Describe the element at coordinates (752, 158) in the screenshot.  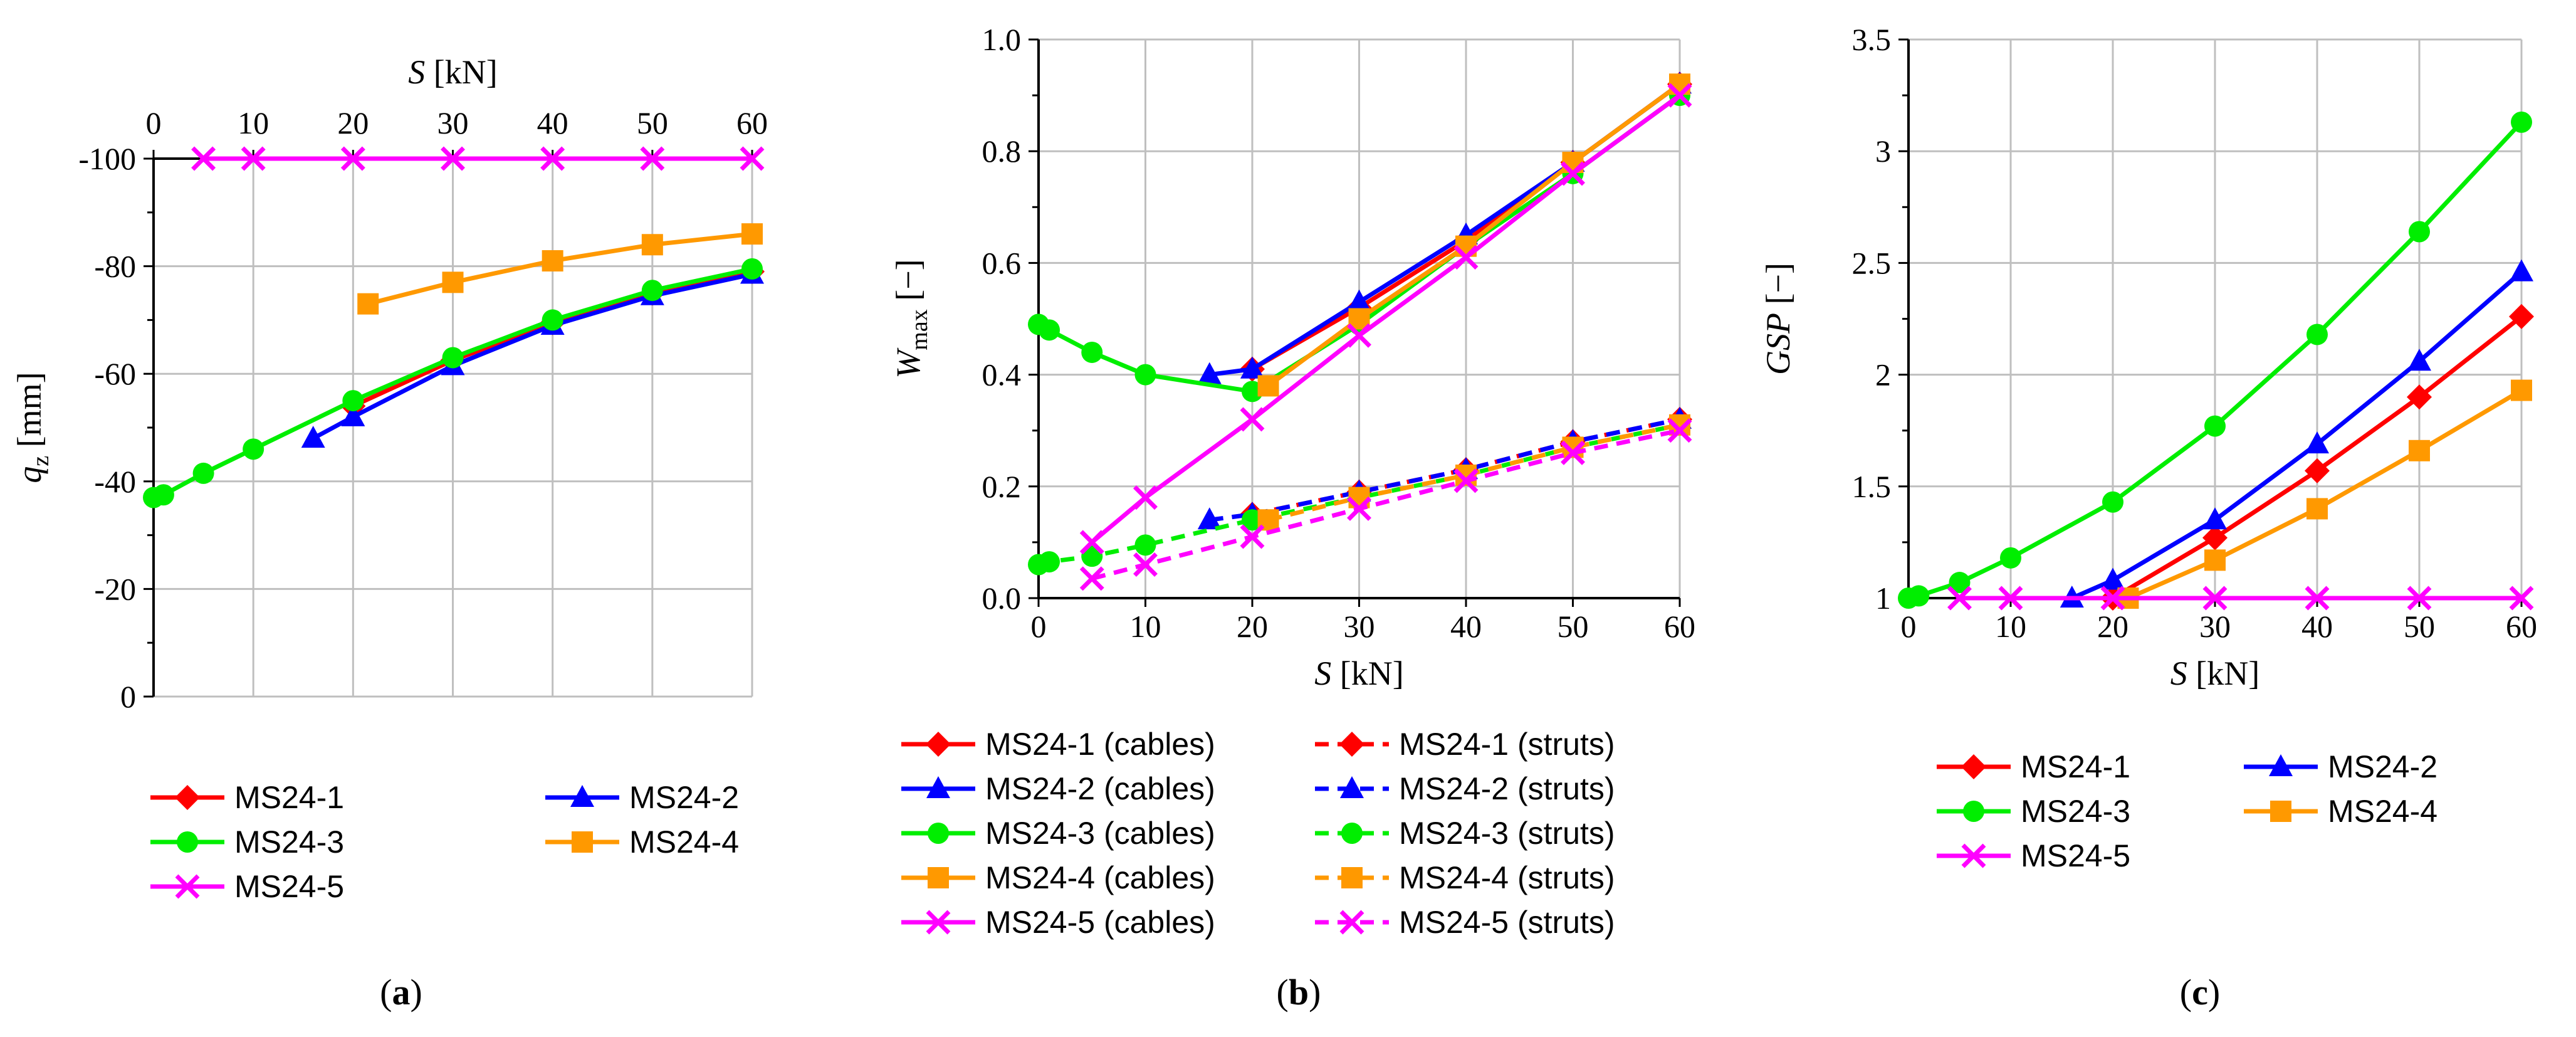
I see `panel-a-ms24-5-point` at that location.